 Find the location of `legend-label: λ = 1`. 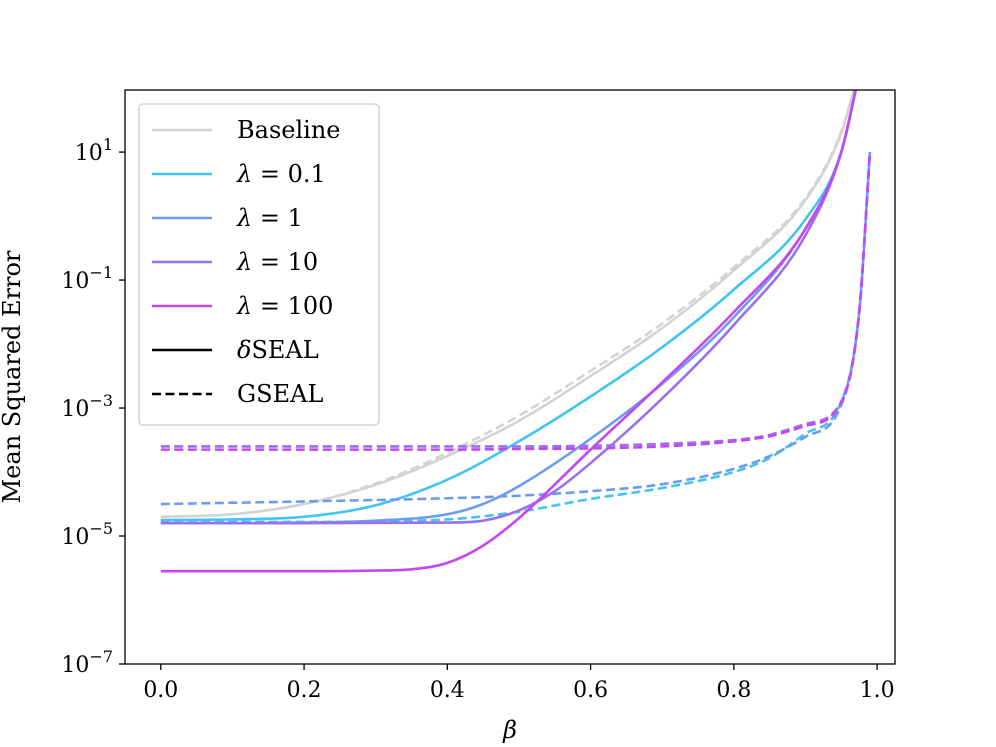

legend-label: λ = 1 is located at coordinates (269, 218).